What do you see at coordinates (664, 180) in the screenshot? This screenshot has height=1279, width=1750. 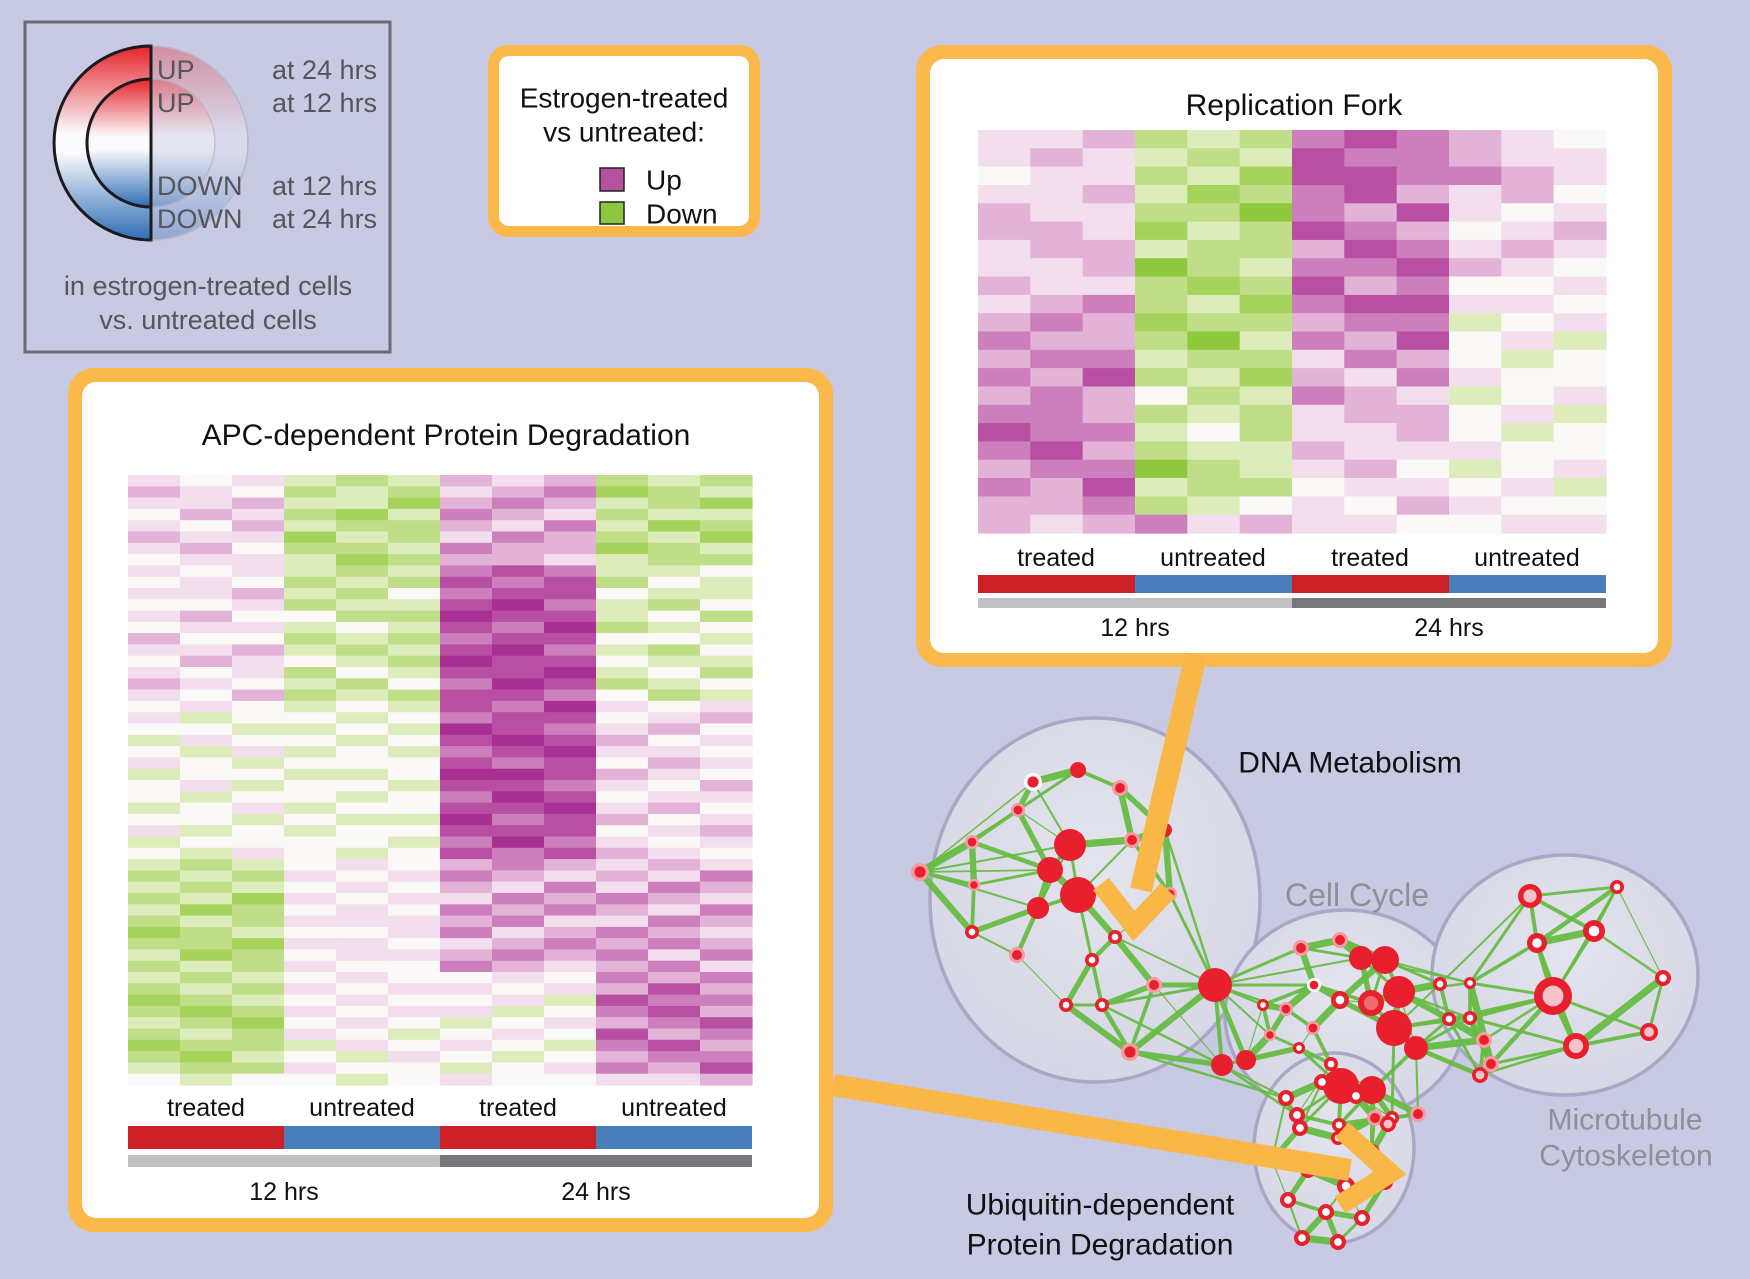 I see `key-up-label: Up` at bounding box center [664, 180].